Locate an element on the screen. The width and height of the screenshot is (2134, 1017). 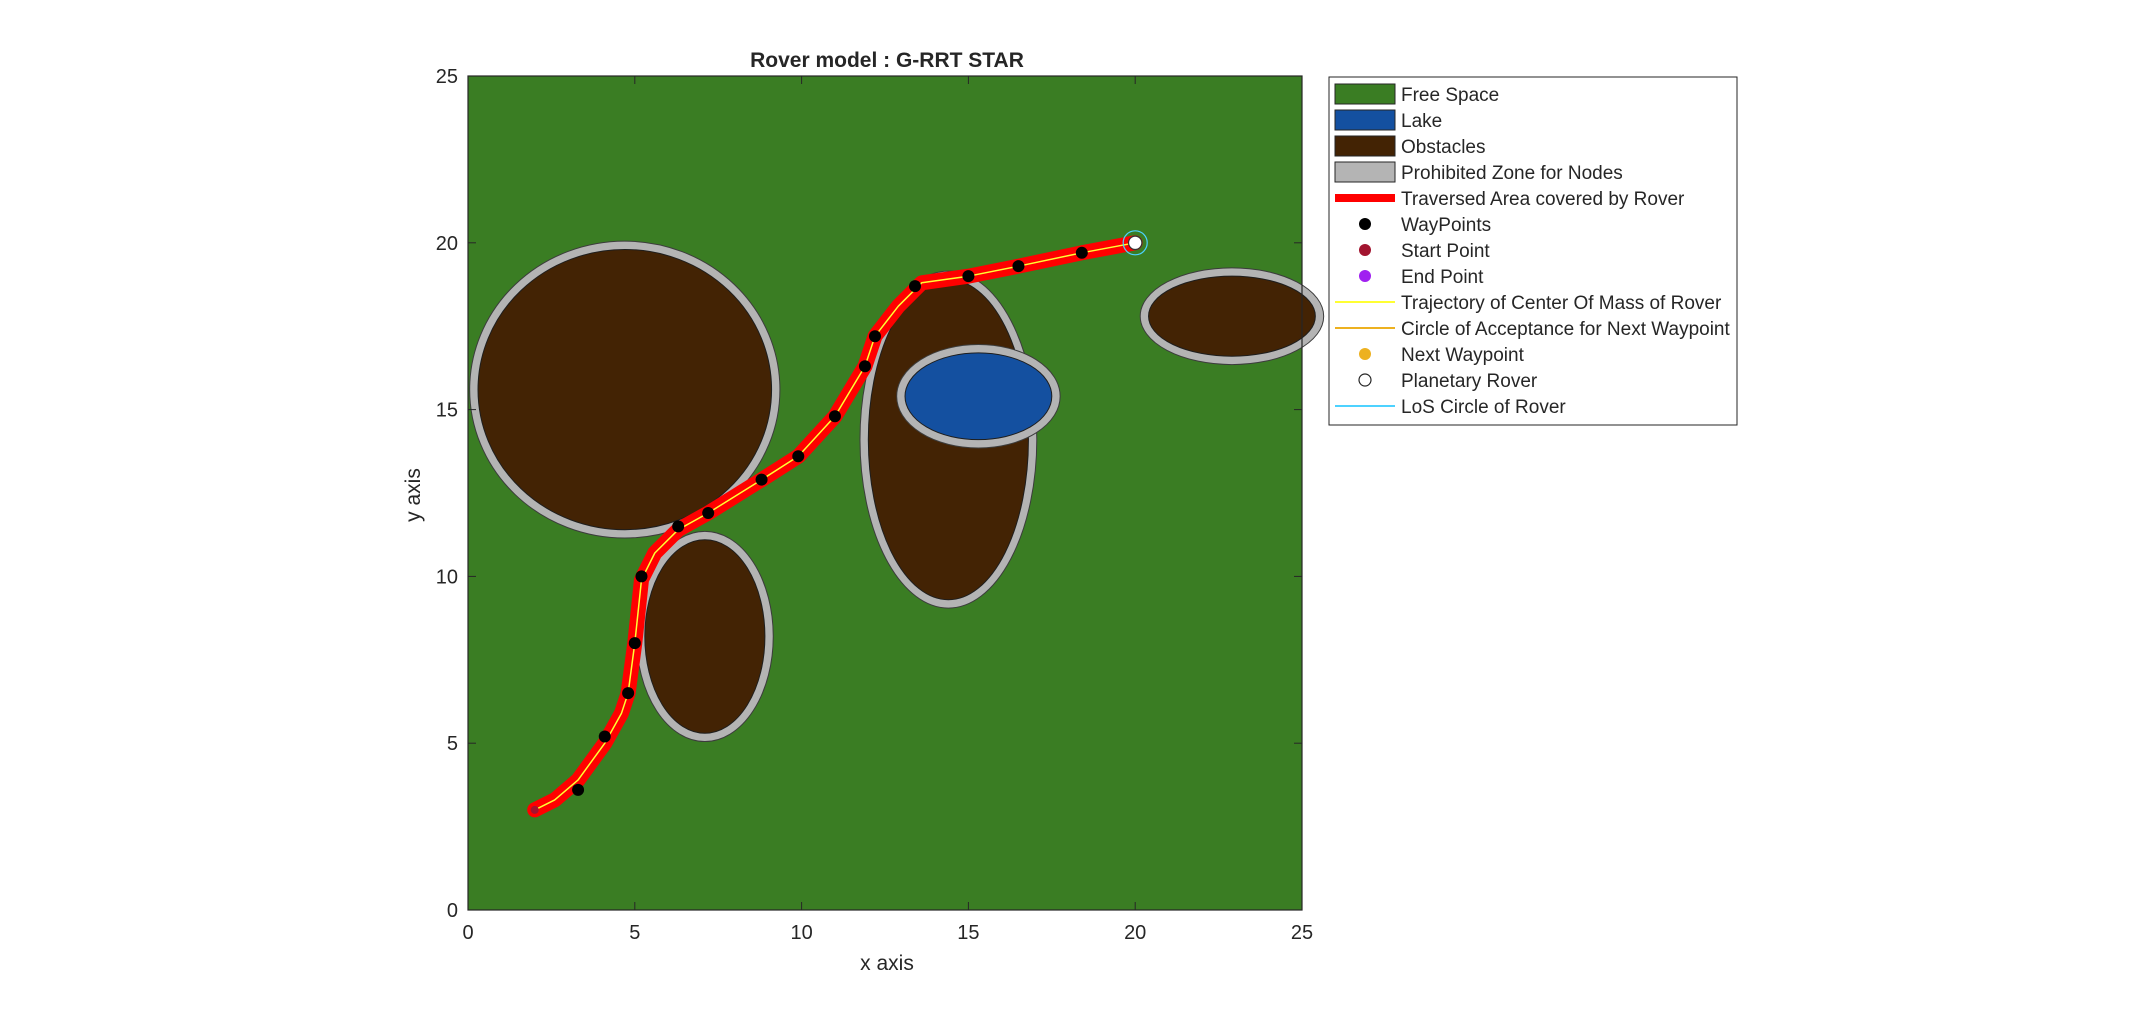
x-tick-label: 20 is located at coordinates (1135, 933).